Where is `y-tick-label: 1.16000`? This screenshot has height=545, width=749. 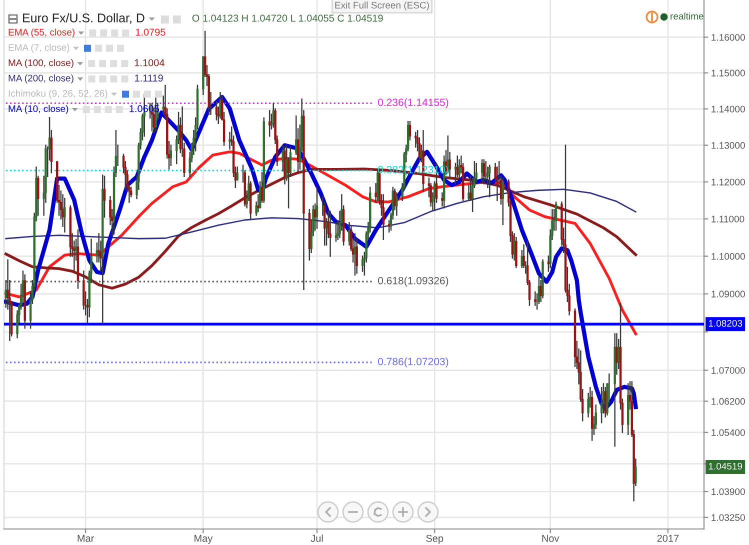 y-tick-label: 1.16000 is located at coordinates (728, 37).